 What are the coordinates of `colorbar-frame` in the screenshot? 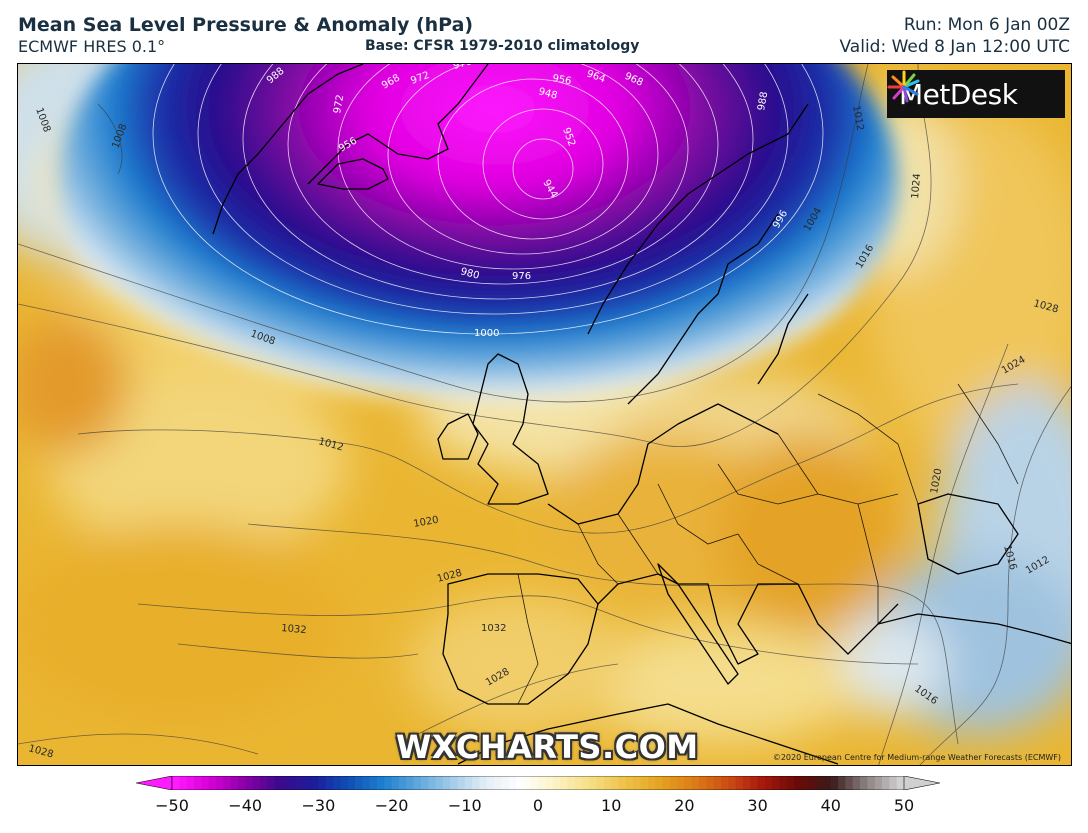 It's located at (538, 783).